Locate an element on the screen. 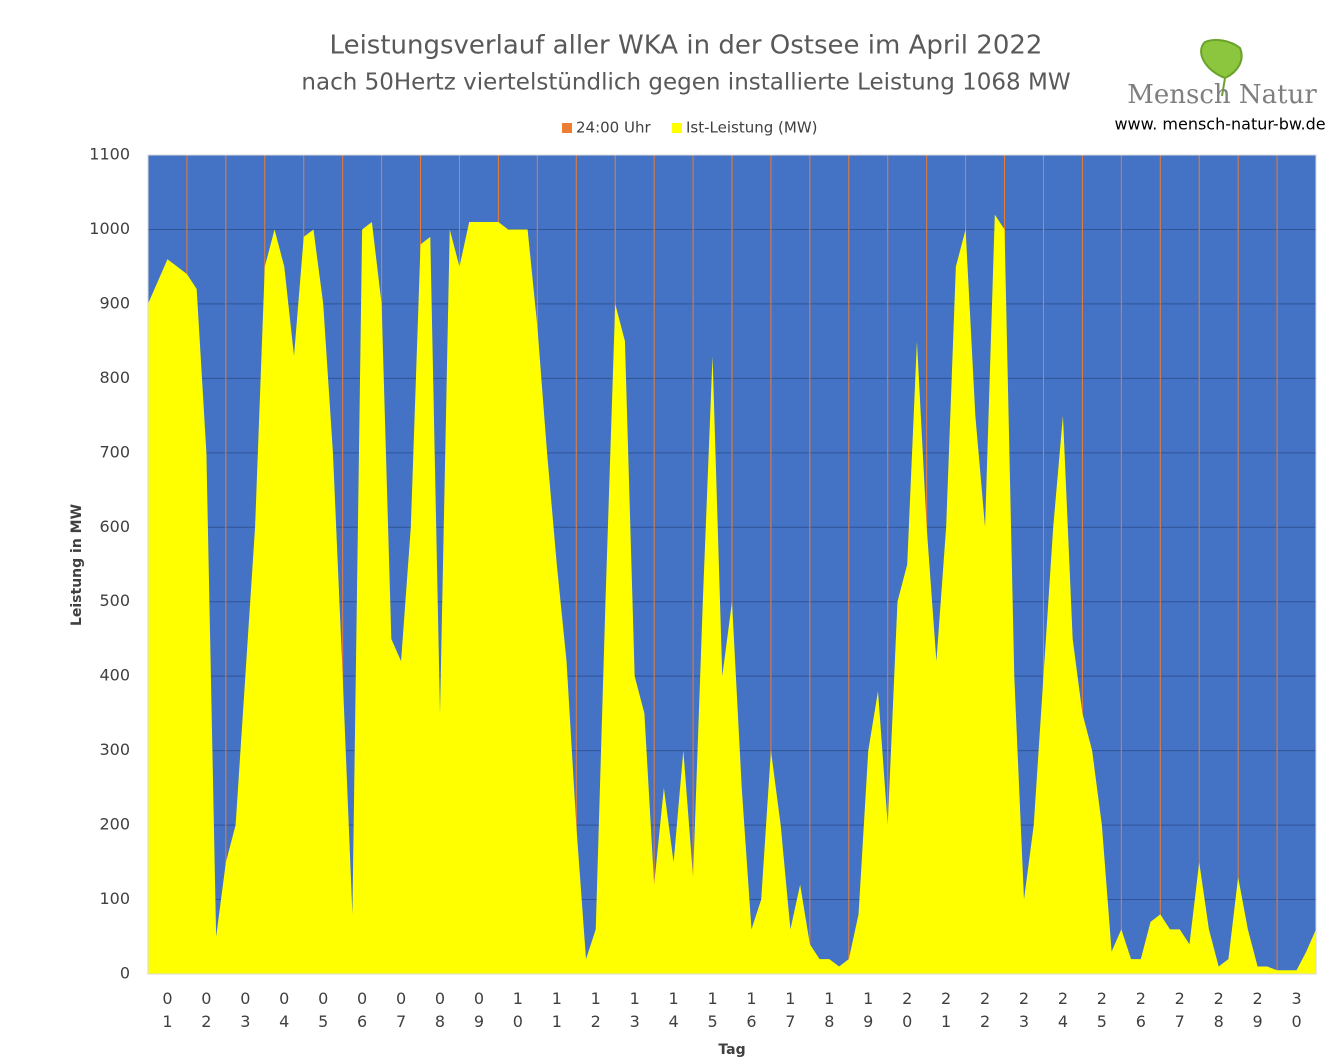 The height and width of the screenshot is (1063, 1340). y-tick-label: 1000 is located at coordinates (109, 228).